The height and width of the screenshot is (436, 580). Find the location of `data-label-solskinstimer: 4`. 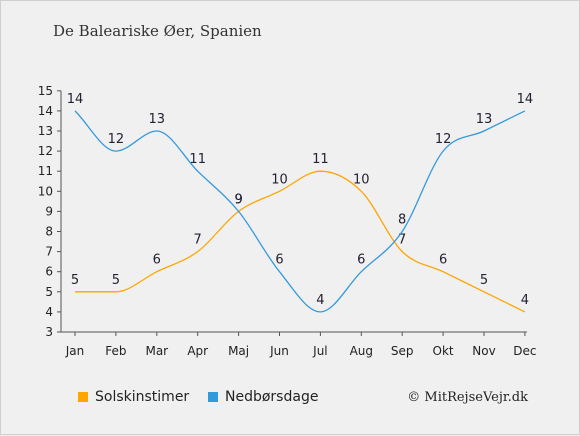

data-label-solskinstimer: 4 is located at coordinates (525, 300).